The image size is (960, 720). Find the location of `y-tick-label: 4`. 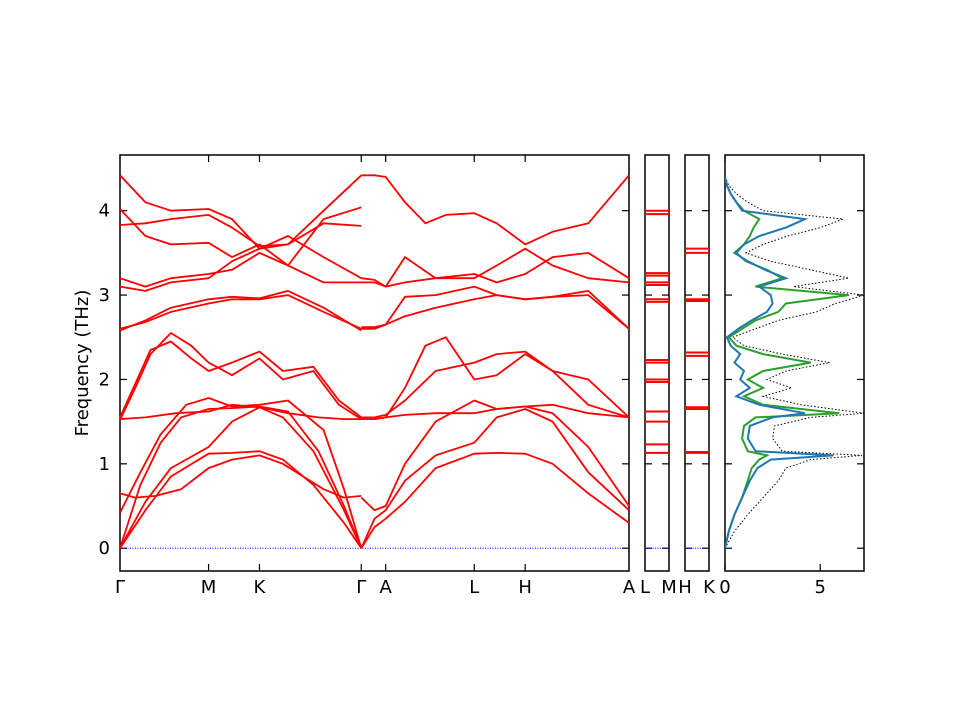

y-tick-label: 4 is located at coordinates (104, 211).